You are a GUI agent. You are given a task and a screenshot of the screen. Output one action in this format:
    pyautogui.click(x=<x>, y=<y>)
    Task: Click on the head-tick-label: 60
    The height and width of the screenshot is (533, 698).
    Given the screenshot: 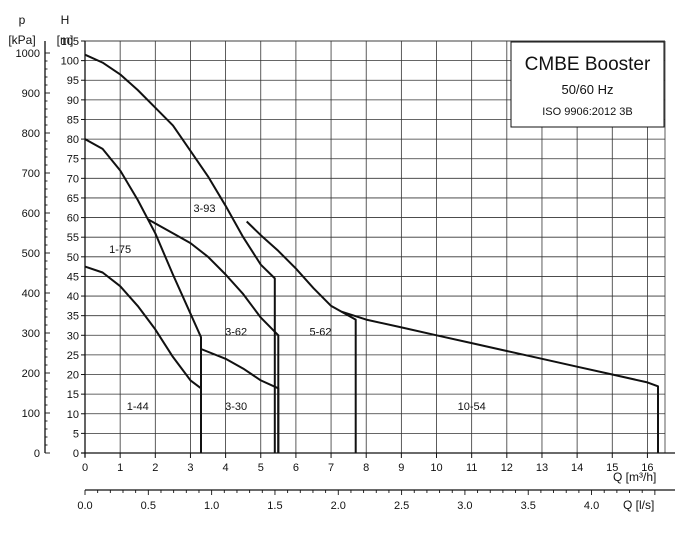 What is the action you would take?
    pyautogui.click(x=73, y=219)
    